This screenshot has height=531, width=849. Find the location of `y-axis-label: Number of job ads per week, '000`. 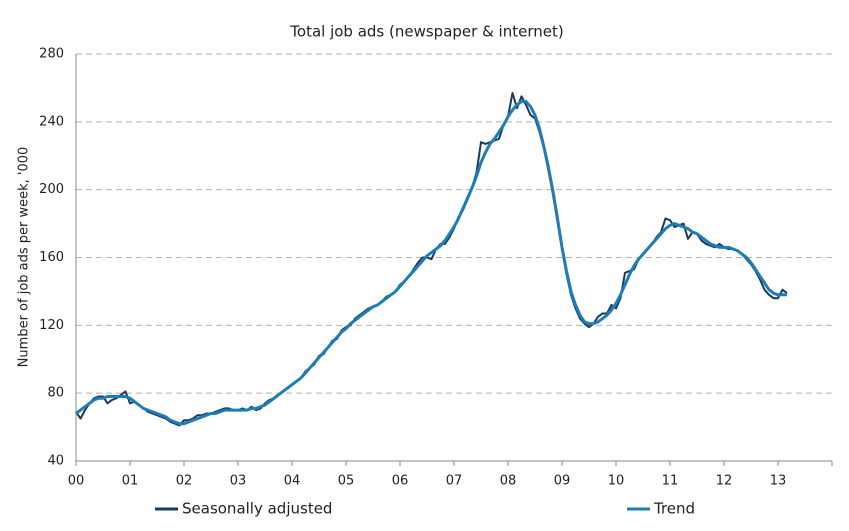

y-axis-label: Number of job ads per week, '000 is located at coordinates (24, 257).